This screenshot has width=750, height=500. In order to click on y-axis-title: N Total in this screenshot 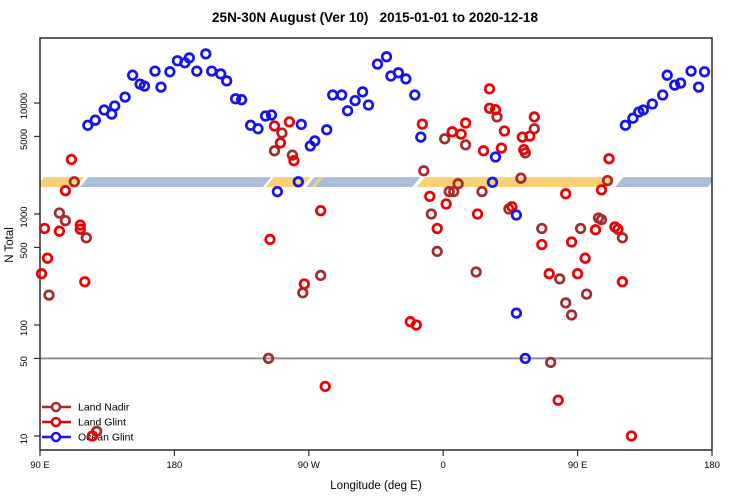, I will do `click(10, 245)`.